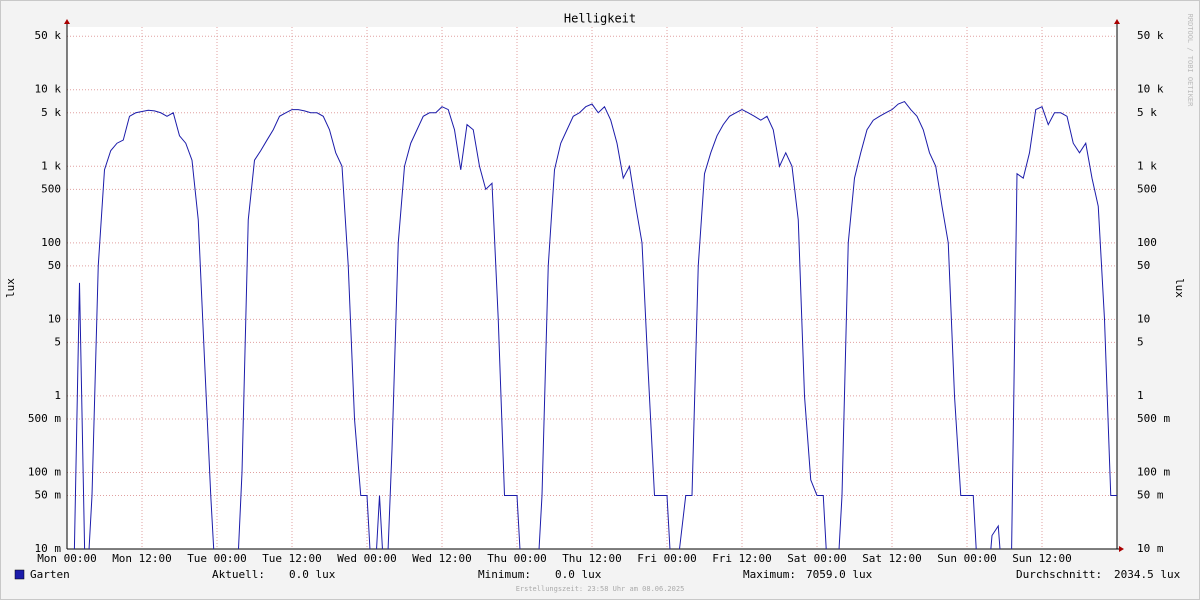  I want to click on legend-swatch, so click(19, 574).